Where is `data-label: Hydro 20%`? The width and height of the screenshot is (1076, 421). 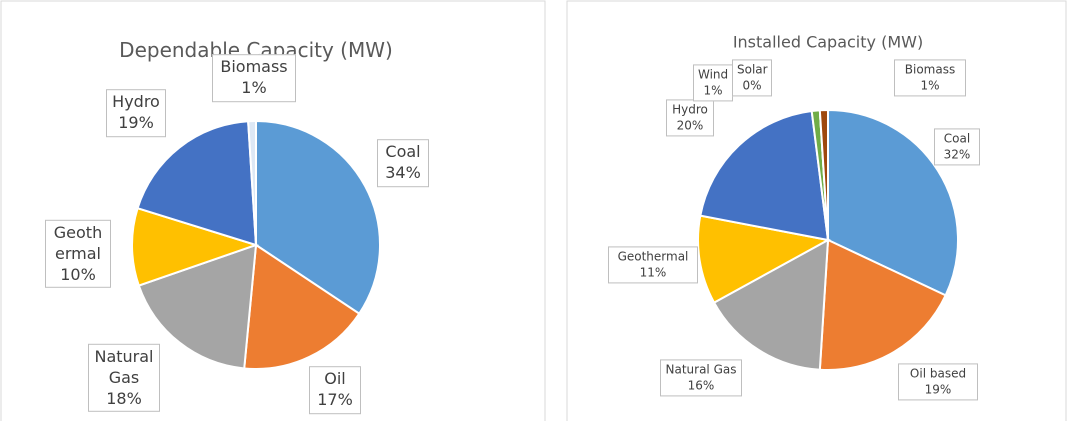 data-label: Hydro 20% is located at coordinates (690, 118).